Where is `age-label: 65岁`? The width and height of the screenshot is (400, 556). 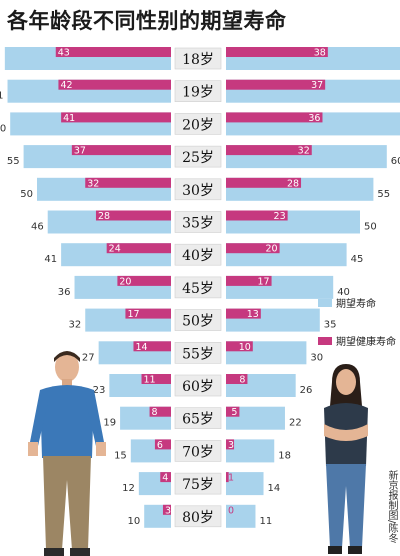
age-label: 65岁 is located at coordinates (198, 420).